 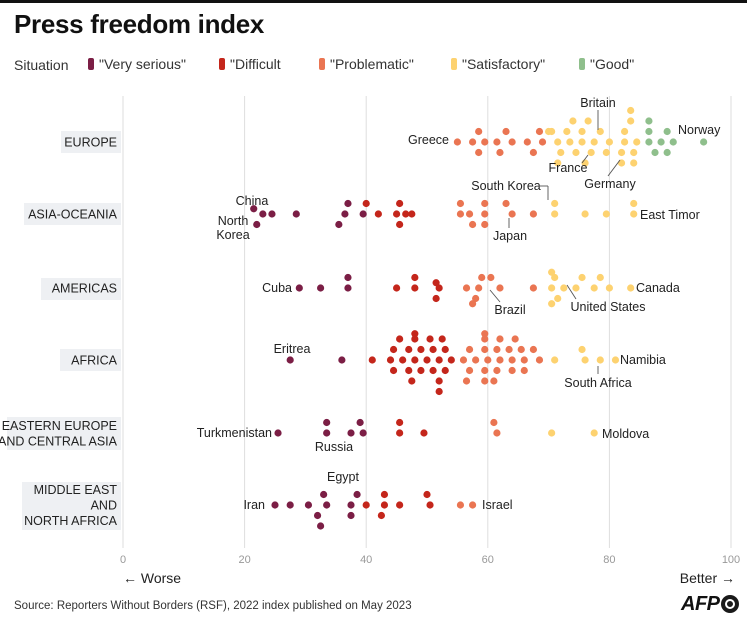 What do you see at coordinates (232, 235) in the screenshot?
I see `annotation-label: Korea` at bounding box center [232, 235].